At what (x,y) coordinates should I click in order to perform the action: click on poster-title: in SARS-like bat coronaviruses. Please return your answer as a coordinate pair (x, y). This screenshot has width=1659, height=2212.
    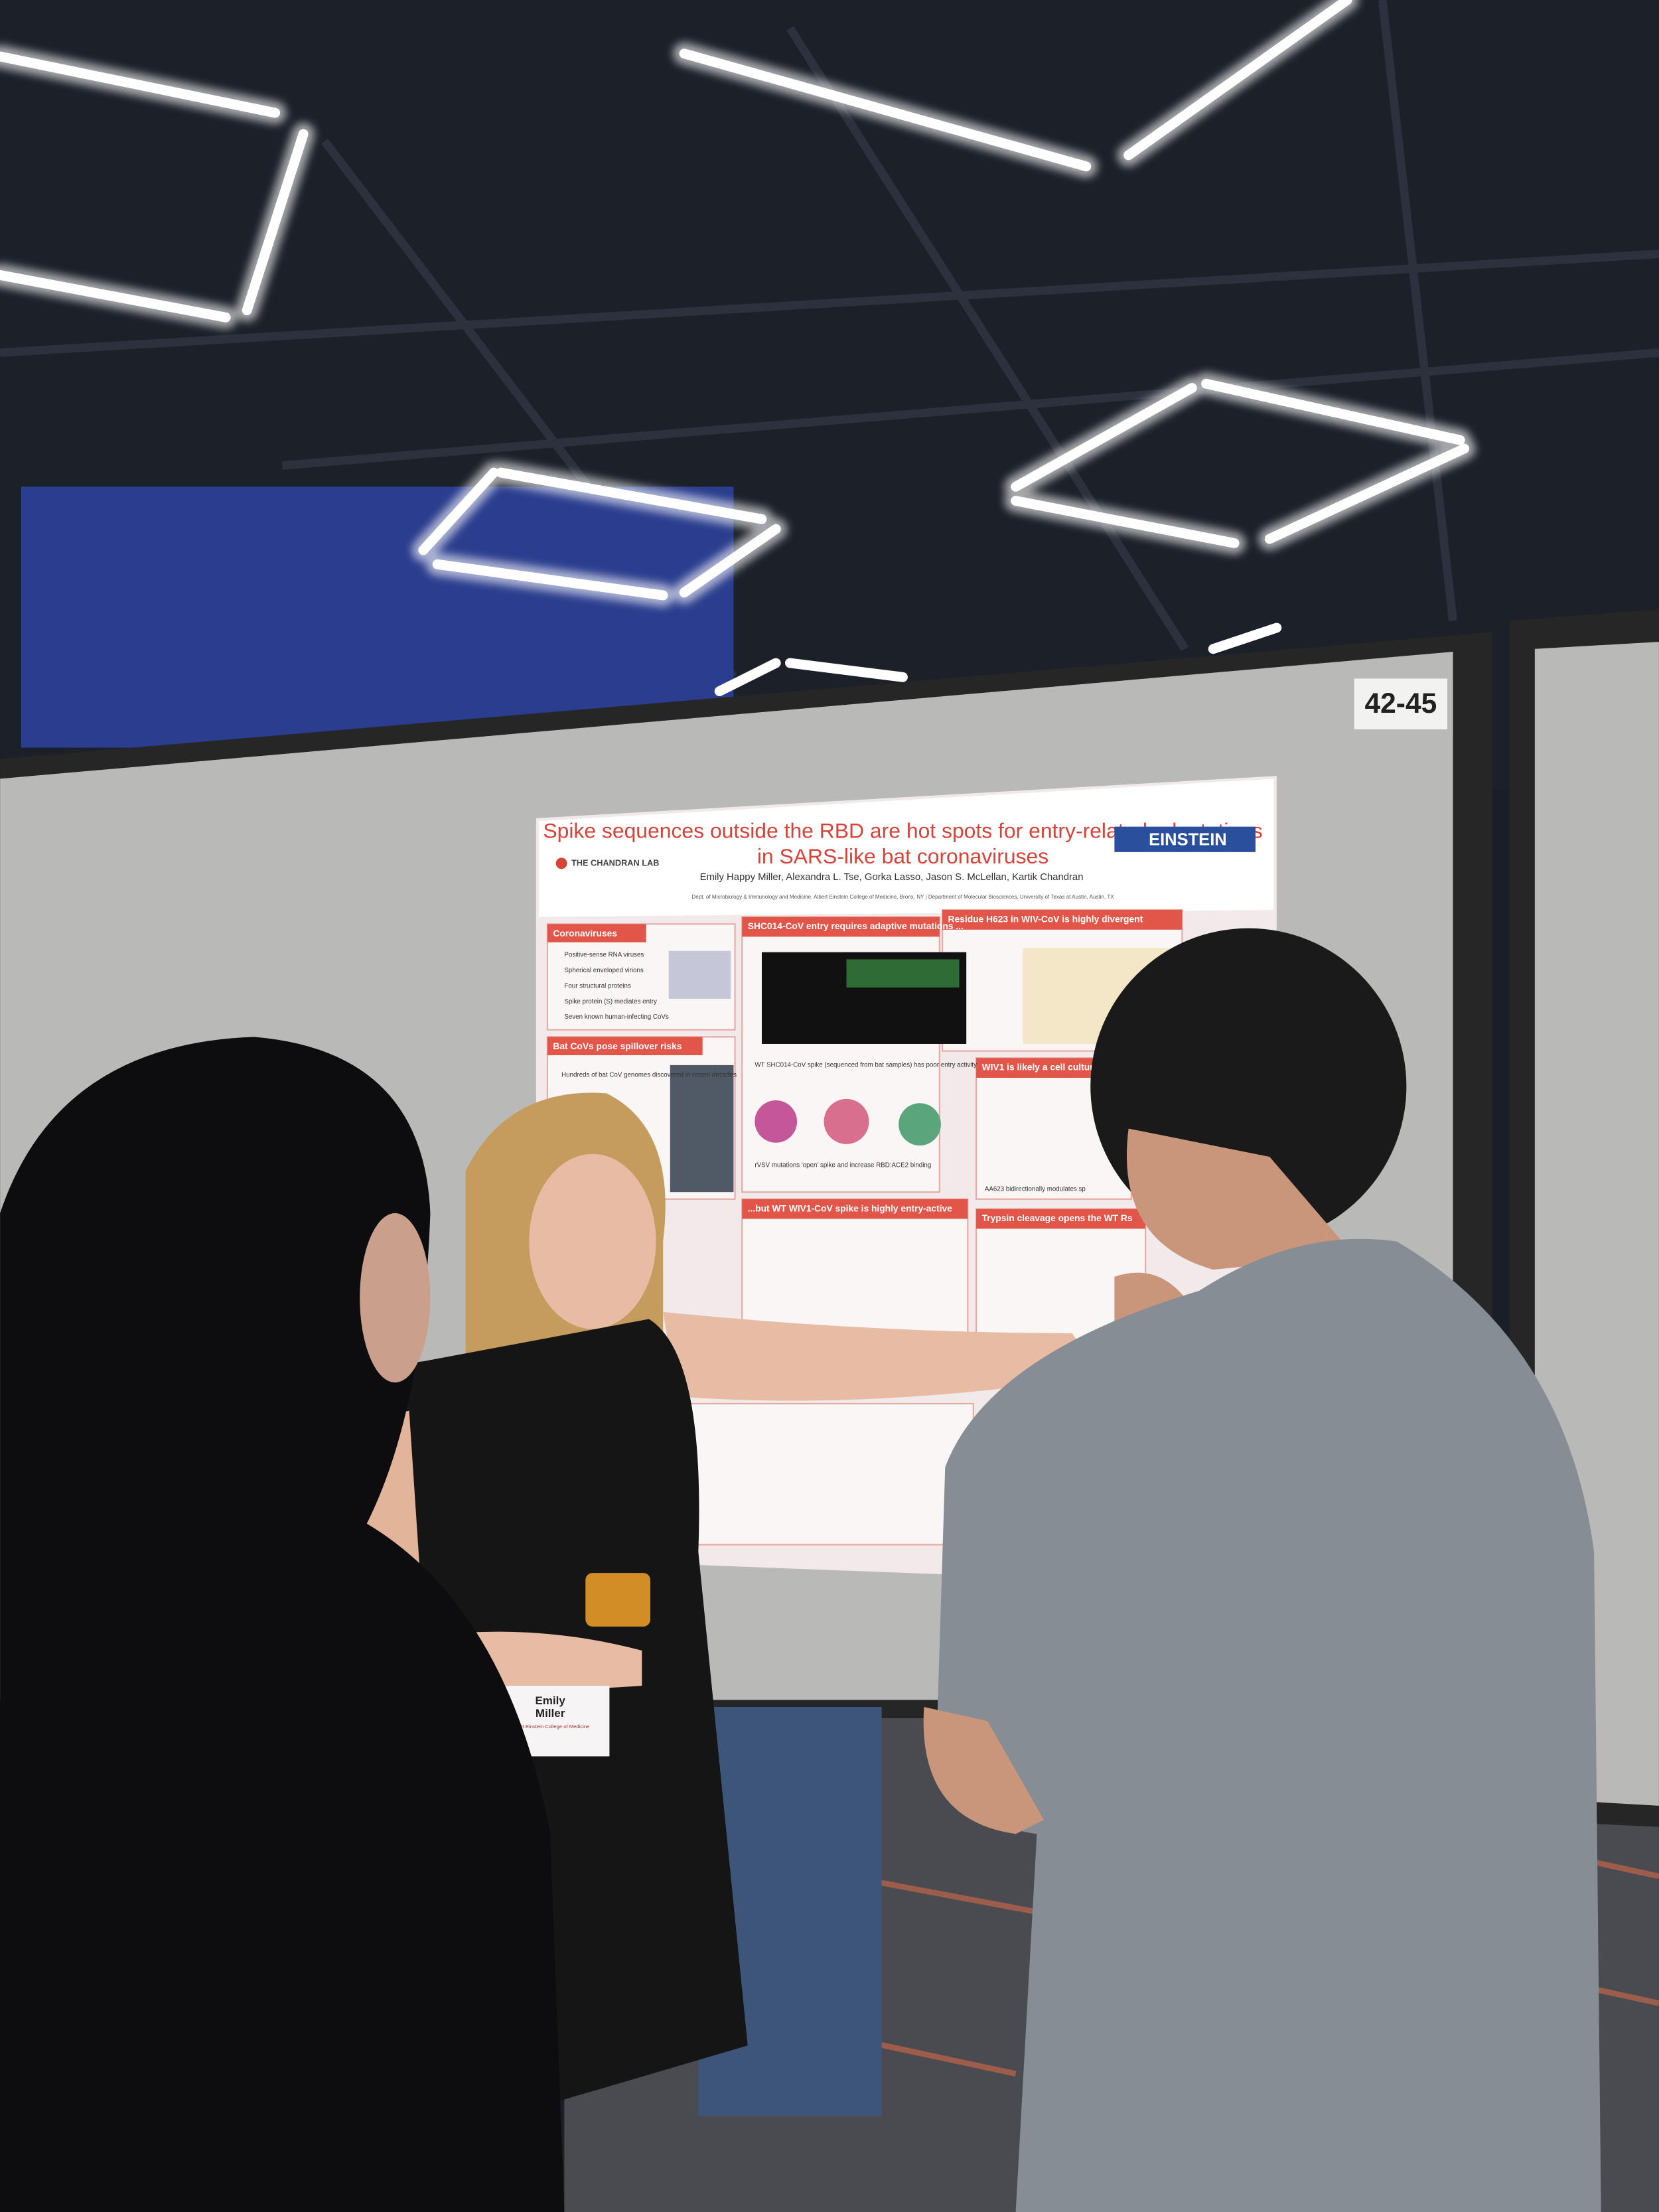
    Looking at the image, I should click on (902, 856).